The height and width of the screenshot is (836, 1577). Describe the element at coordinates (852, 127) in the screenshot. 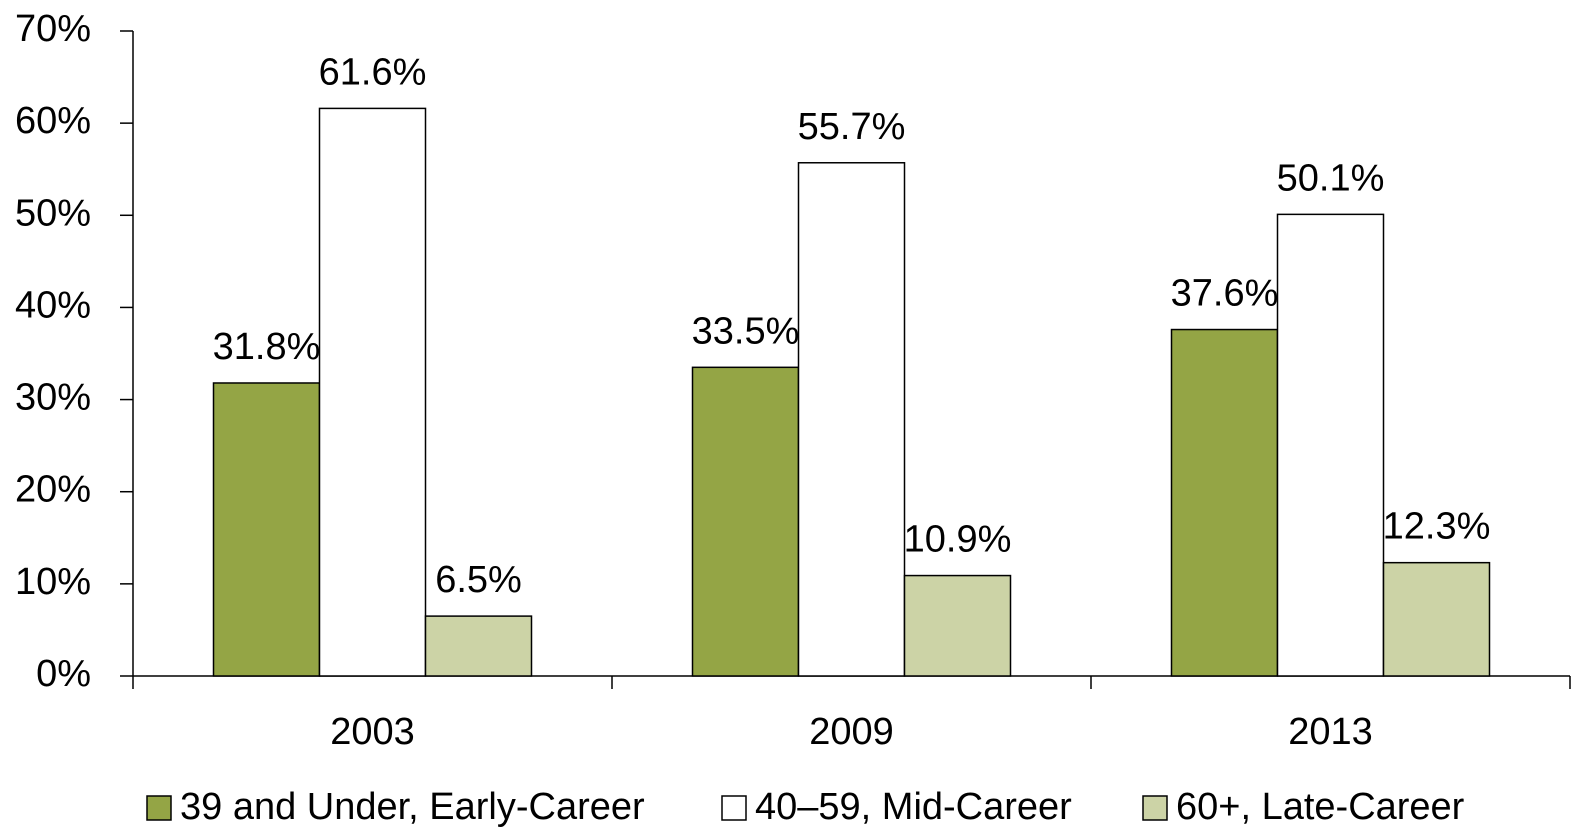

I see `value-label: 55.7%` at that location.